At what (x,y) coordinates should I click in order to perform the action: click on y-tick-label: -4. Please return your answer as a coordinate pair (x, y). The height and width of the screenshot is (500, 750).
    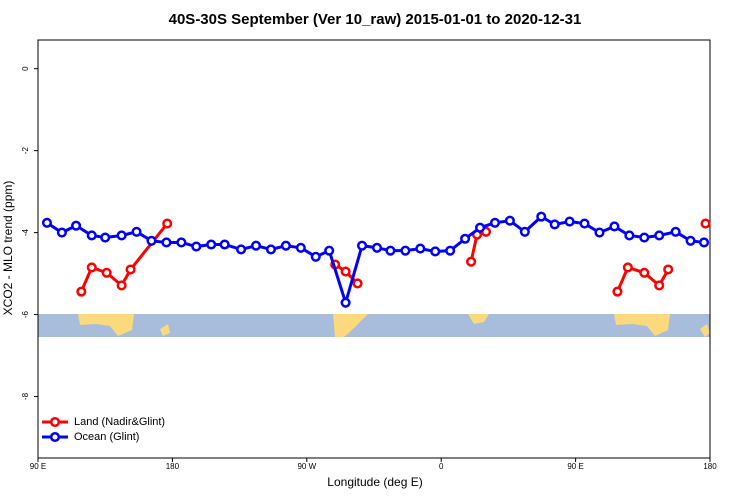
    Looking at the image, I should click on (25, 233).